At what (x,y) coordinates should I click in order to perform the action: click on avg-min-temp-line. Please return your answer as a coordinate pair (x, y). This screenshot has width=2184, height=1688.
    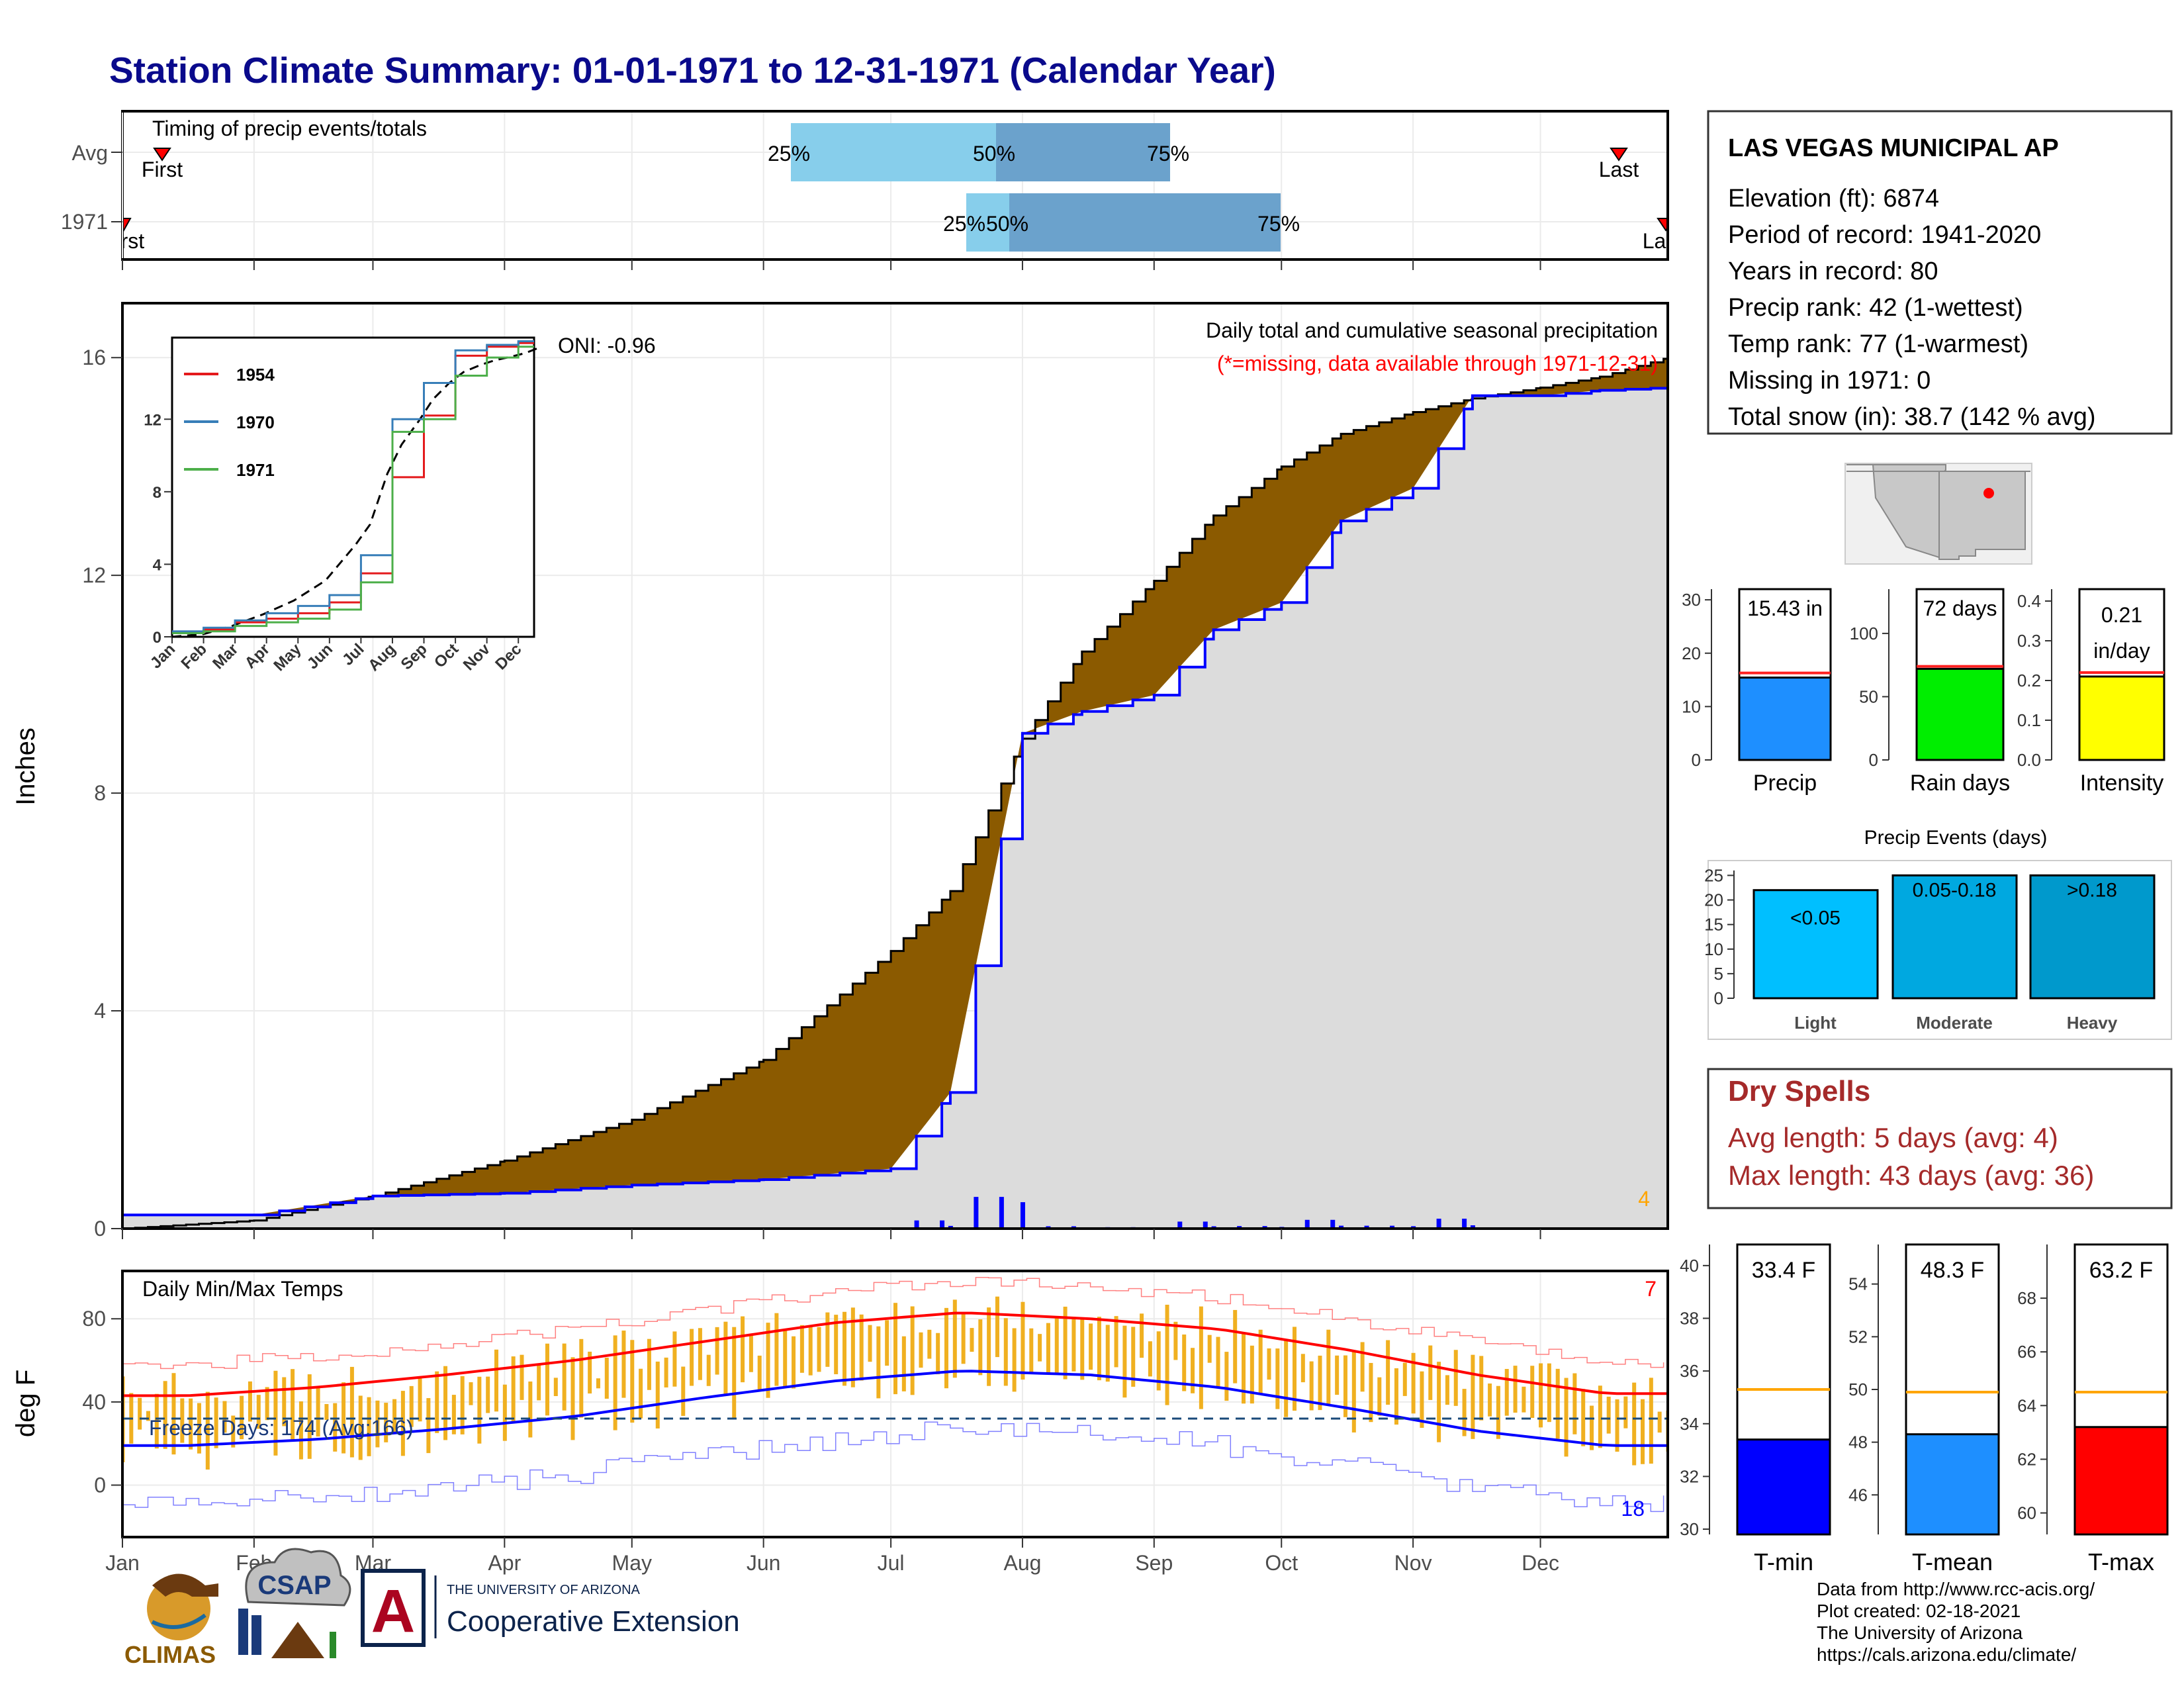
    Looking at the image, I should click on (895, 1408).